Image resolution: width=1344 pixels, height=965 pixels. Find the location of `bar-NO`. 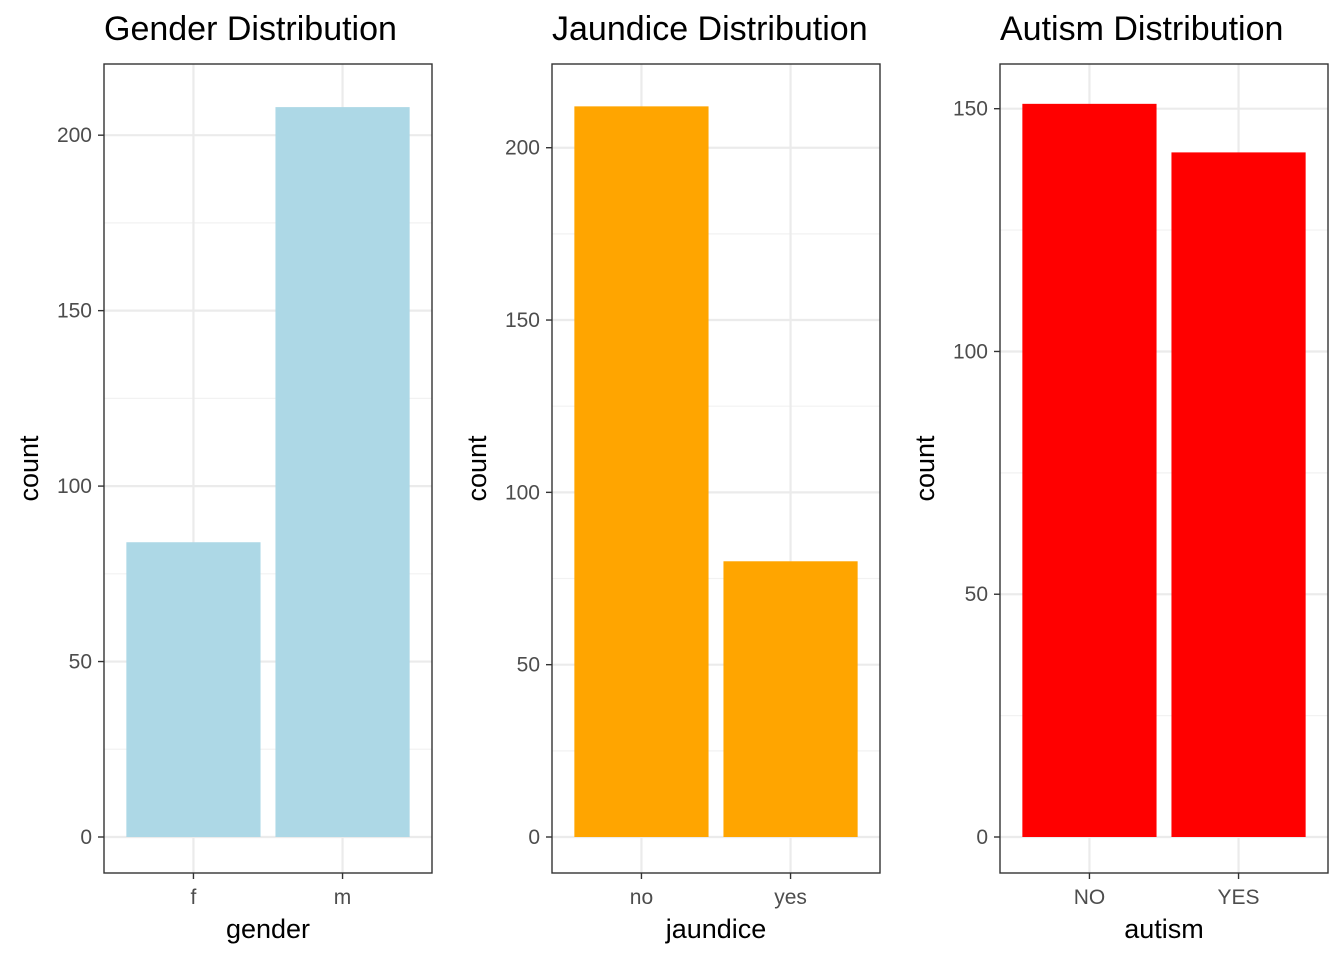

bar-NO is located at coordinates (1089, 470).